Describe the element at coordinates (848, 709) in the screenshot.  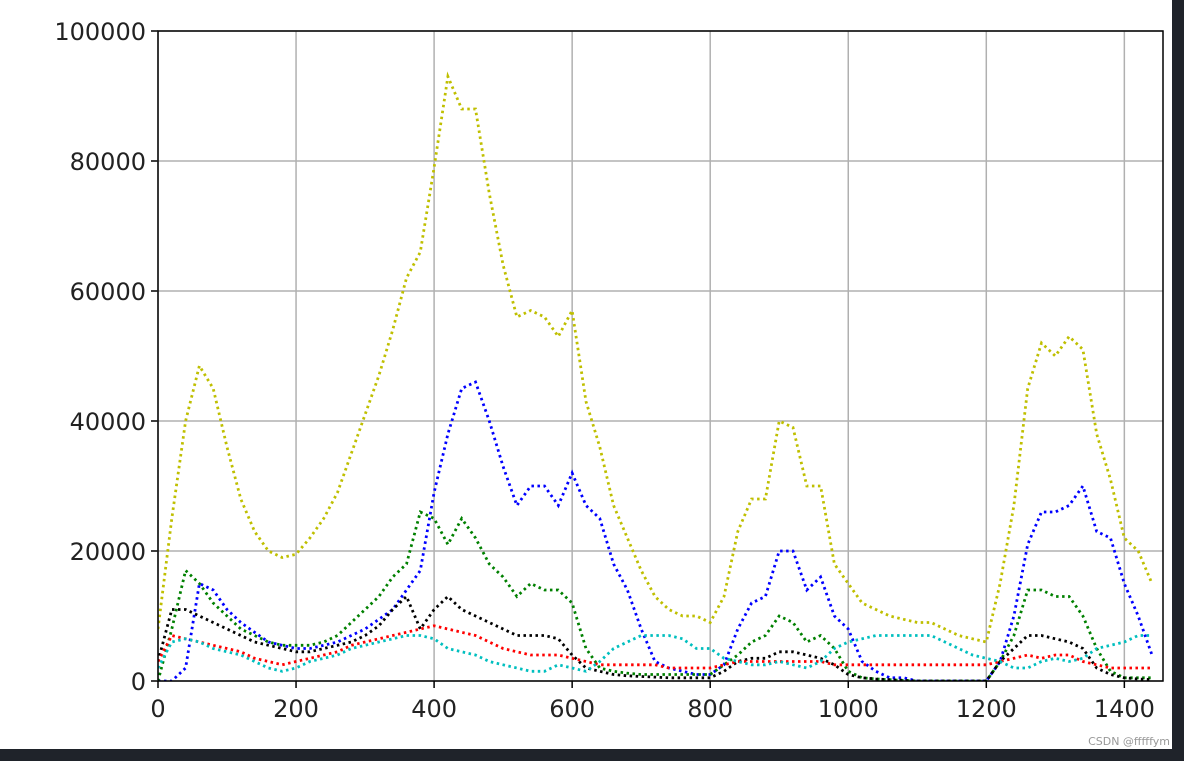
I see `x-tick-label: 1000` at that location.